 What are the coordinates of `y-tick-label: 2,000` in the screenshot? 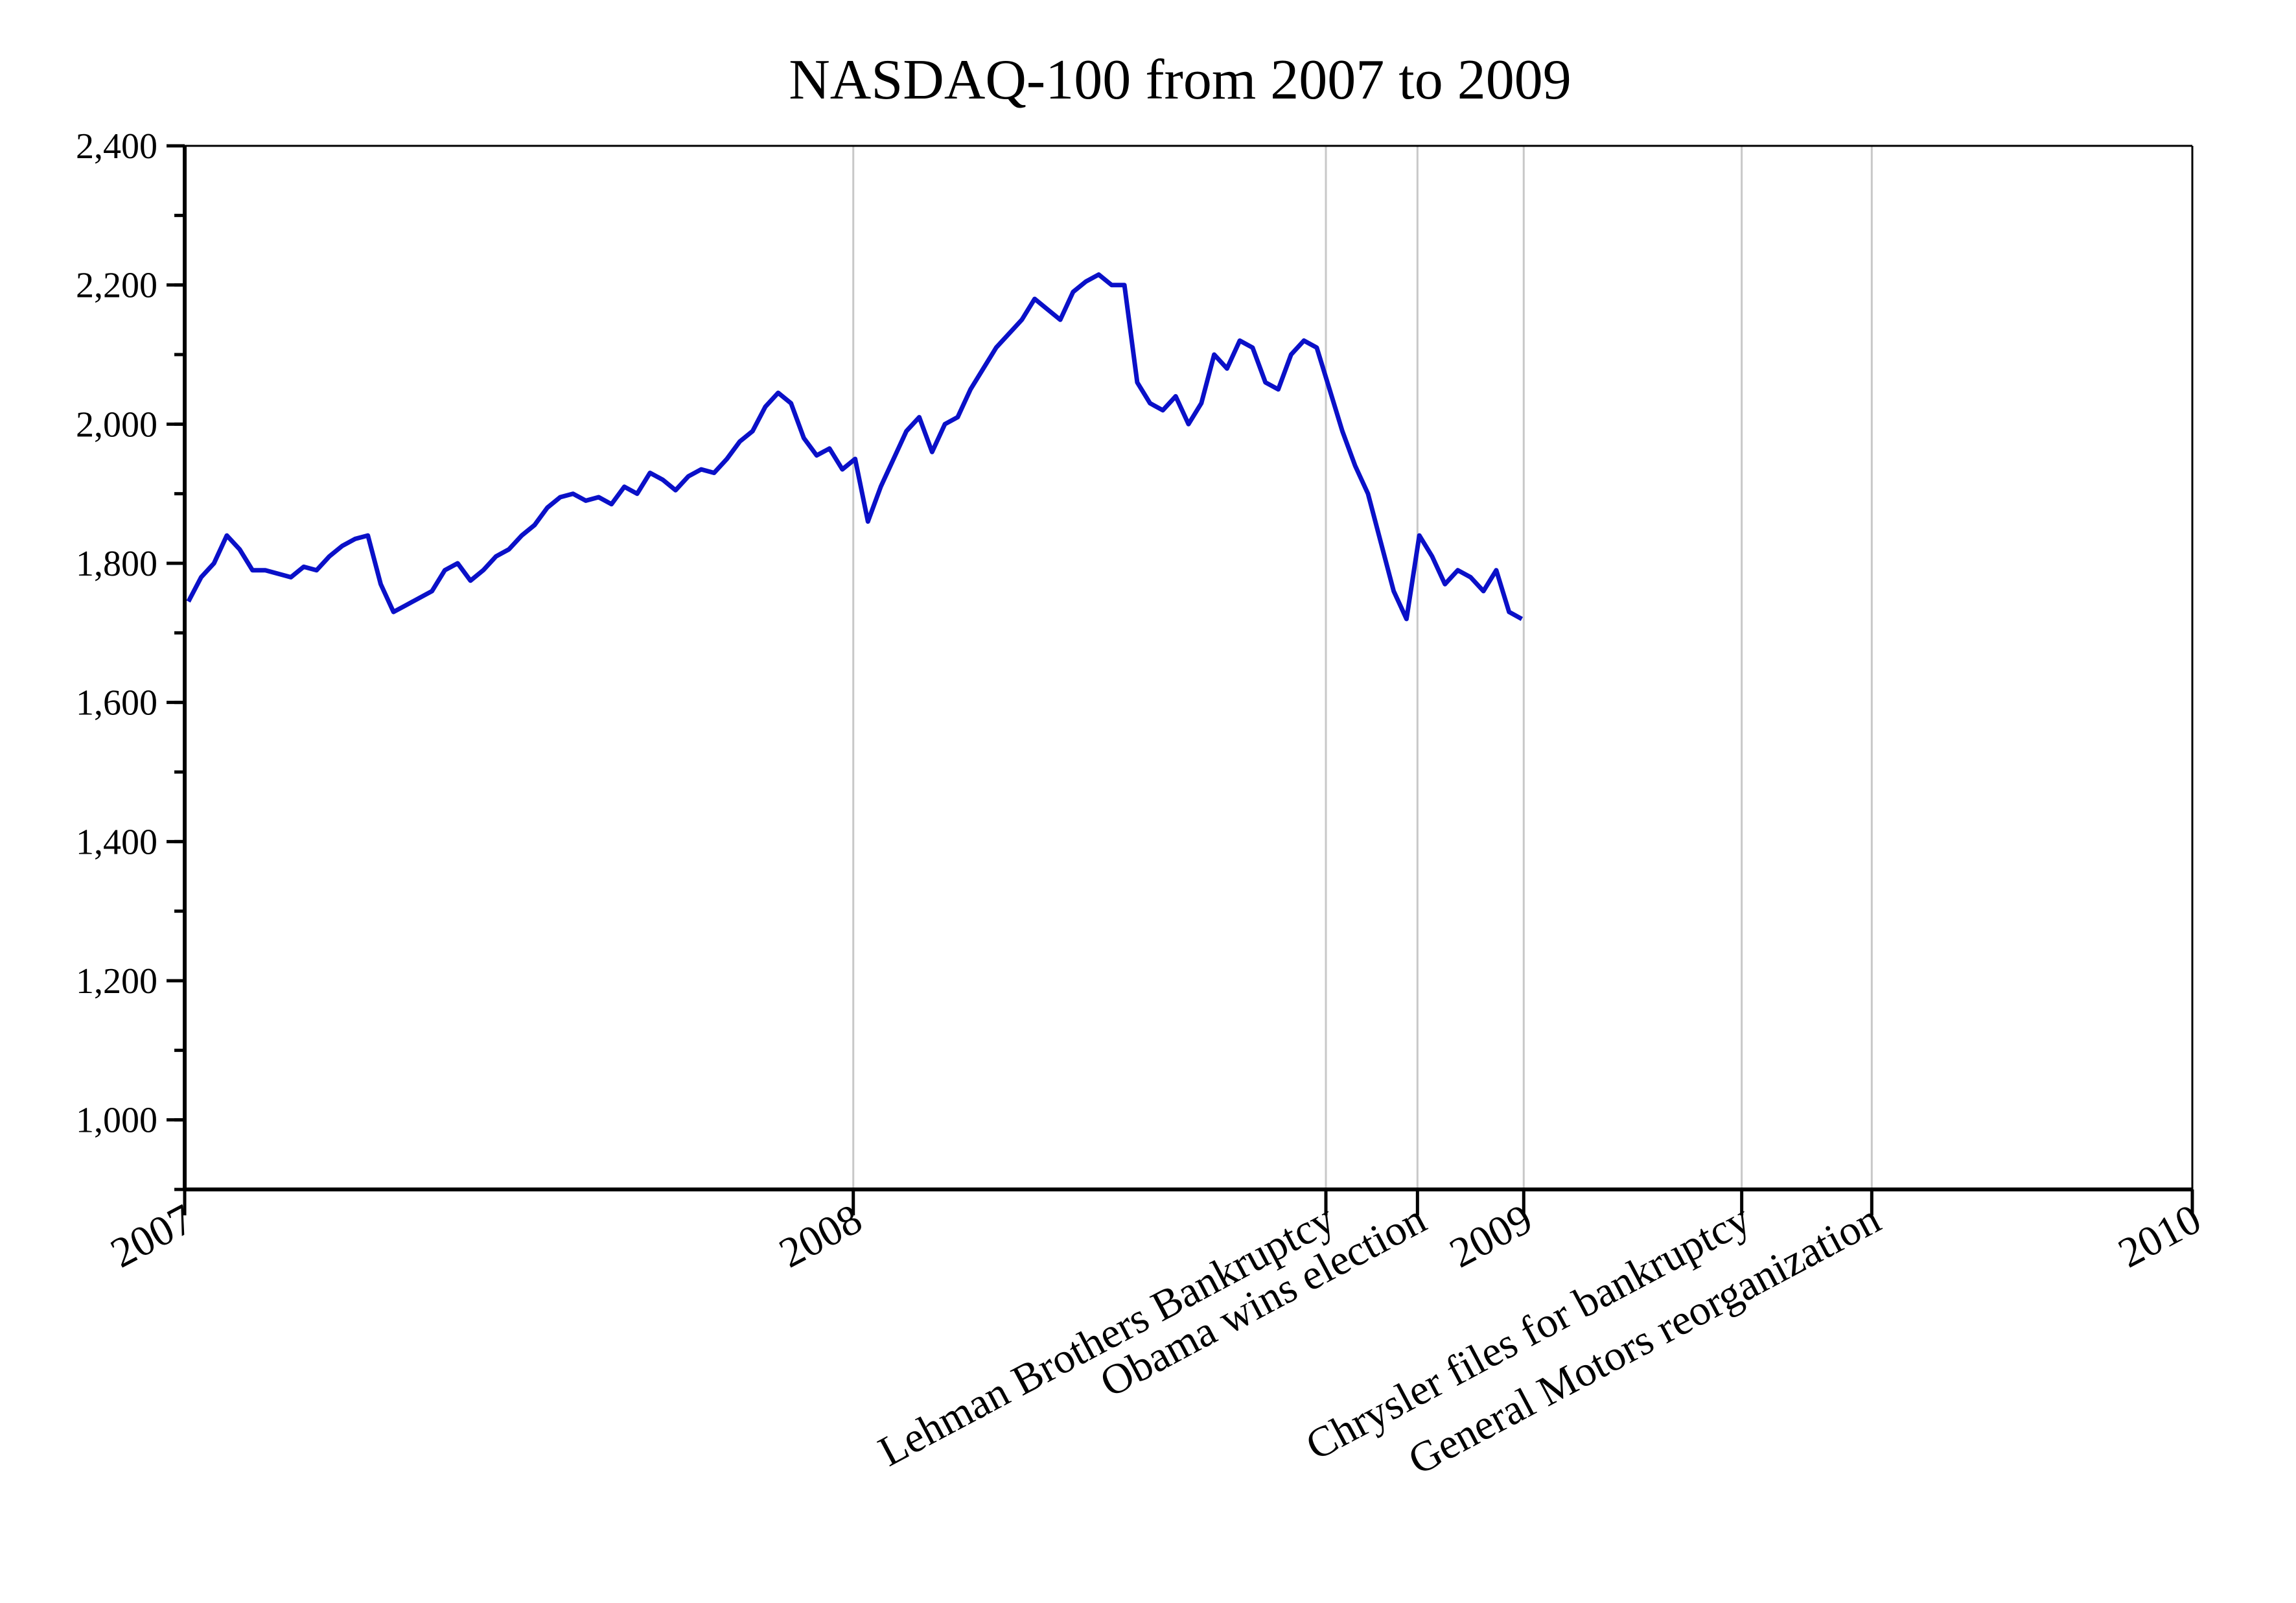 It's located at (116, 424).